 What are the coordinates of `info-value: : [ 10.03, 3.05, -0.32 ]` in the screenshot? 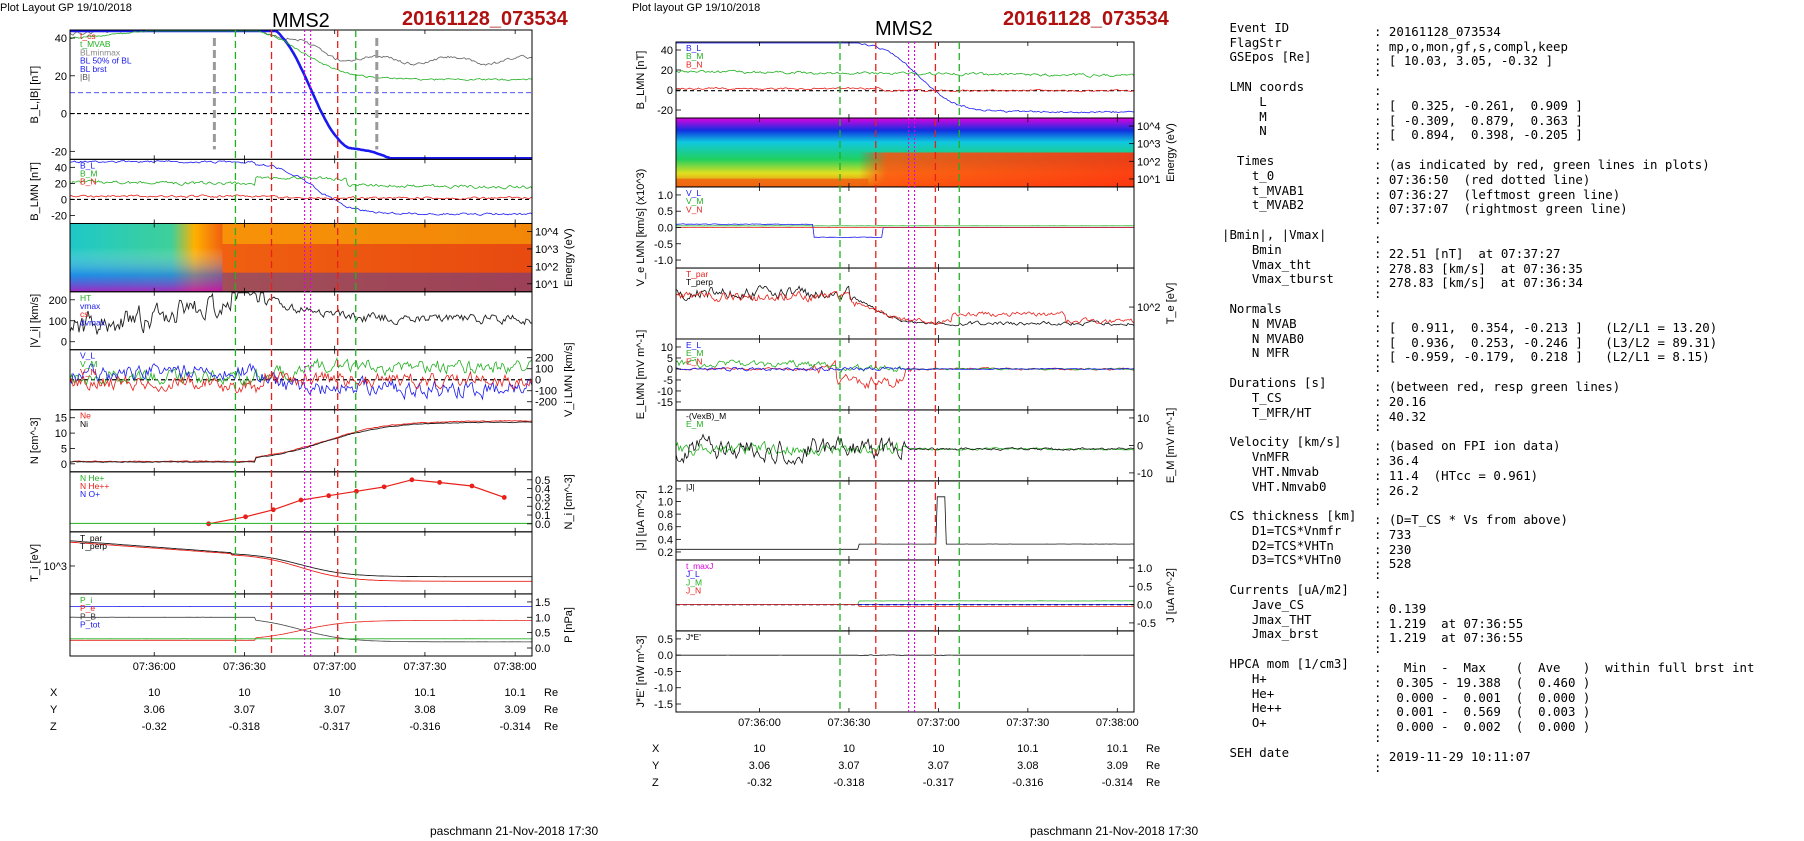 It's located at (1464, 61).